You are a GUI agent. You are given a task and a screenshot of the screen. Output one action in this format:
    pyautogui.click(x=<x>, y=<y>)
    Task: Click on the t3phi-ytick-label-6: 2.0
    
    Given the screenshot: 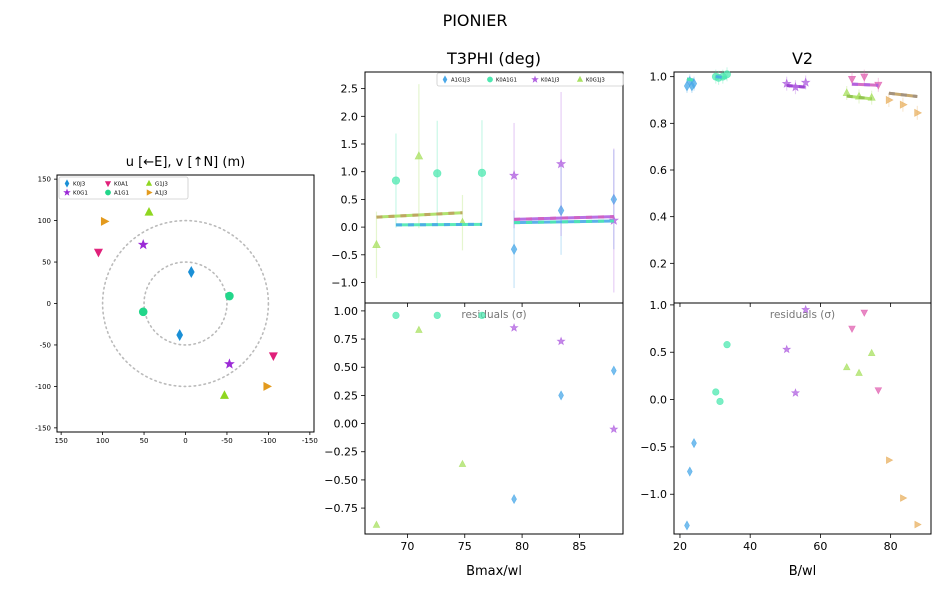 What is the action you would take?
    pyautogui.click(x=350, y=116)
    